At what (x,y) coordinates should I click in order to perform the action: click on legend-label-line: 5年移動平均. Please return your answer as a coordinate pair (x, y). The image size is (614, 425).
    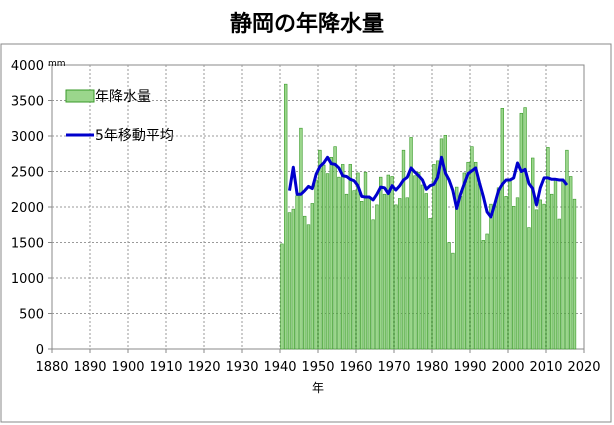
    Looking at the image, I should click on (134, 136).